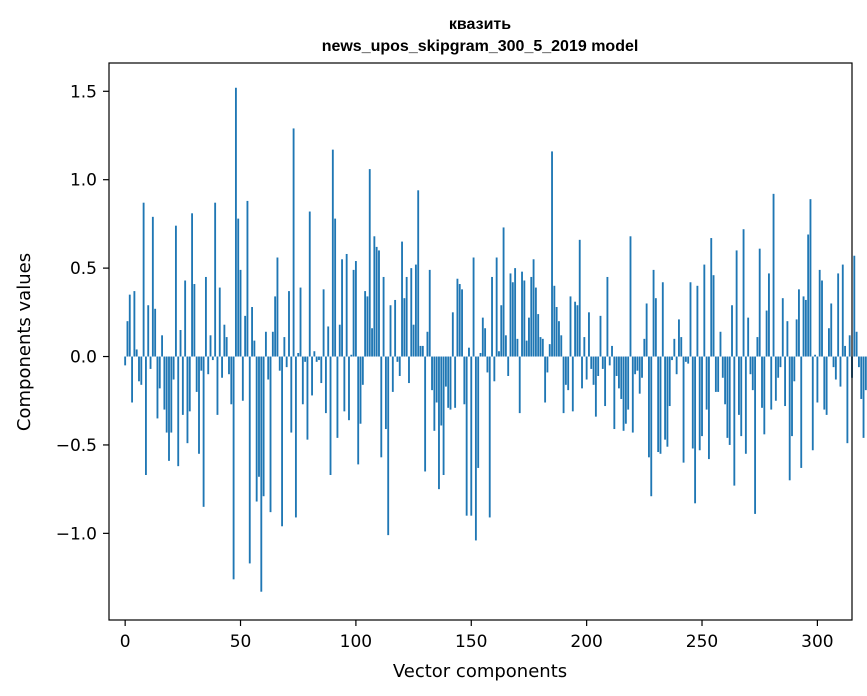  I want to click on x-tick-label: 250, so click(702, 642).